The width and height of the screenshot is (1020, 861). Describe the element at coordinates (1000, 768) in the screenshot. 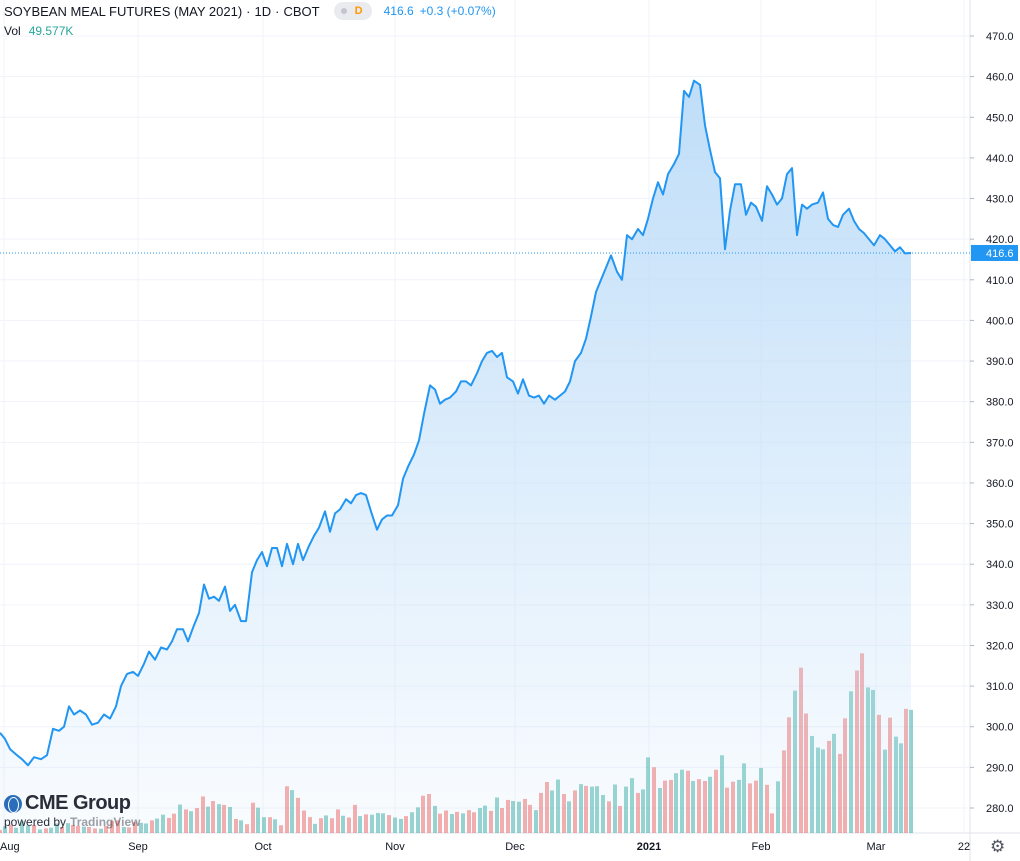

I see `y-tick-label: 290.0` at that location.